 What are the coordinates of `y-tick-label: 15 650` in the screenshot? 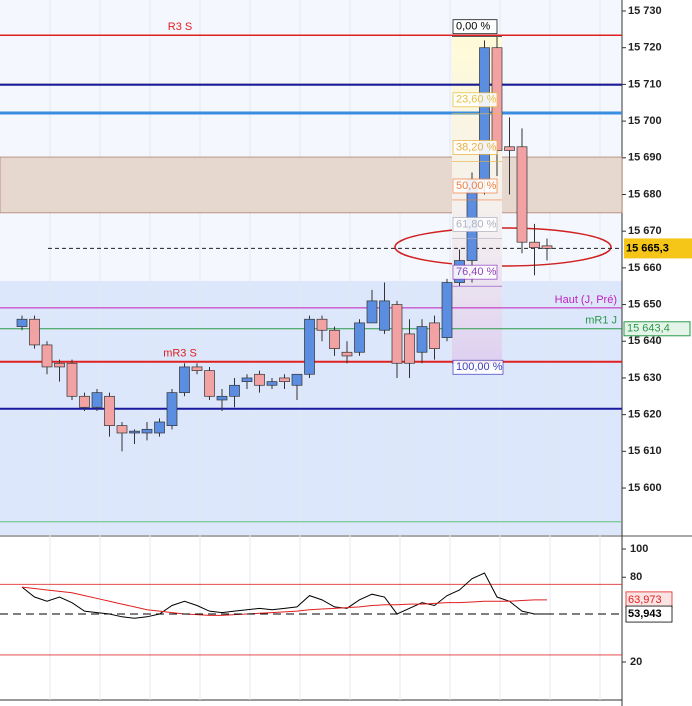 It's located at (645, 304).